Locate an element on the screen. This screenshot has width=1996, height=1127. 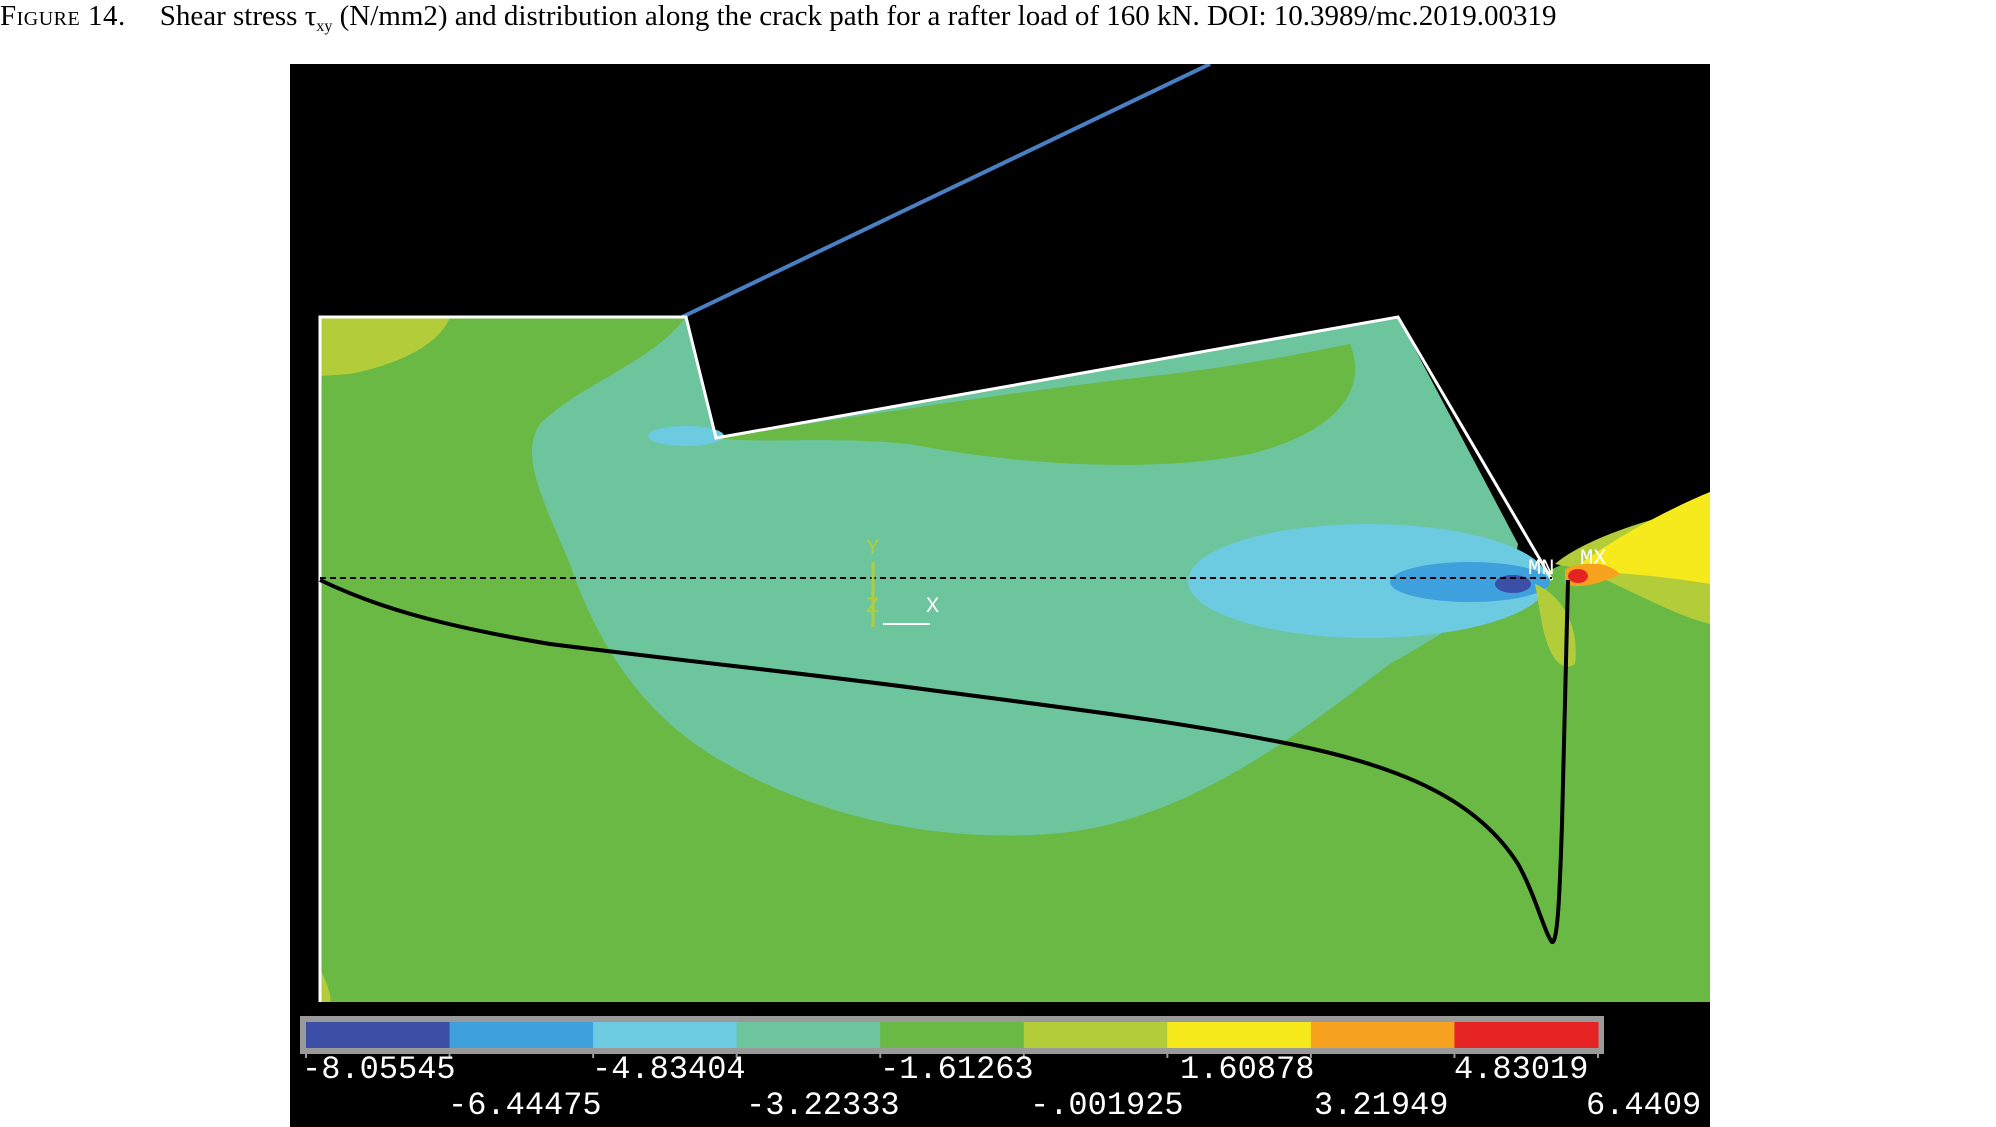
triad-z-label: Z is located at coordinates (872, 606).